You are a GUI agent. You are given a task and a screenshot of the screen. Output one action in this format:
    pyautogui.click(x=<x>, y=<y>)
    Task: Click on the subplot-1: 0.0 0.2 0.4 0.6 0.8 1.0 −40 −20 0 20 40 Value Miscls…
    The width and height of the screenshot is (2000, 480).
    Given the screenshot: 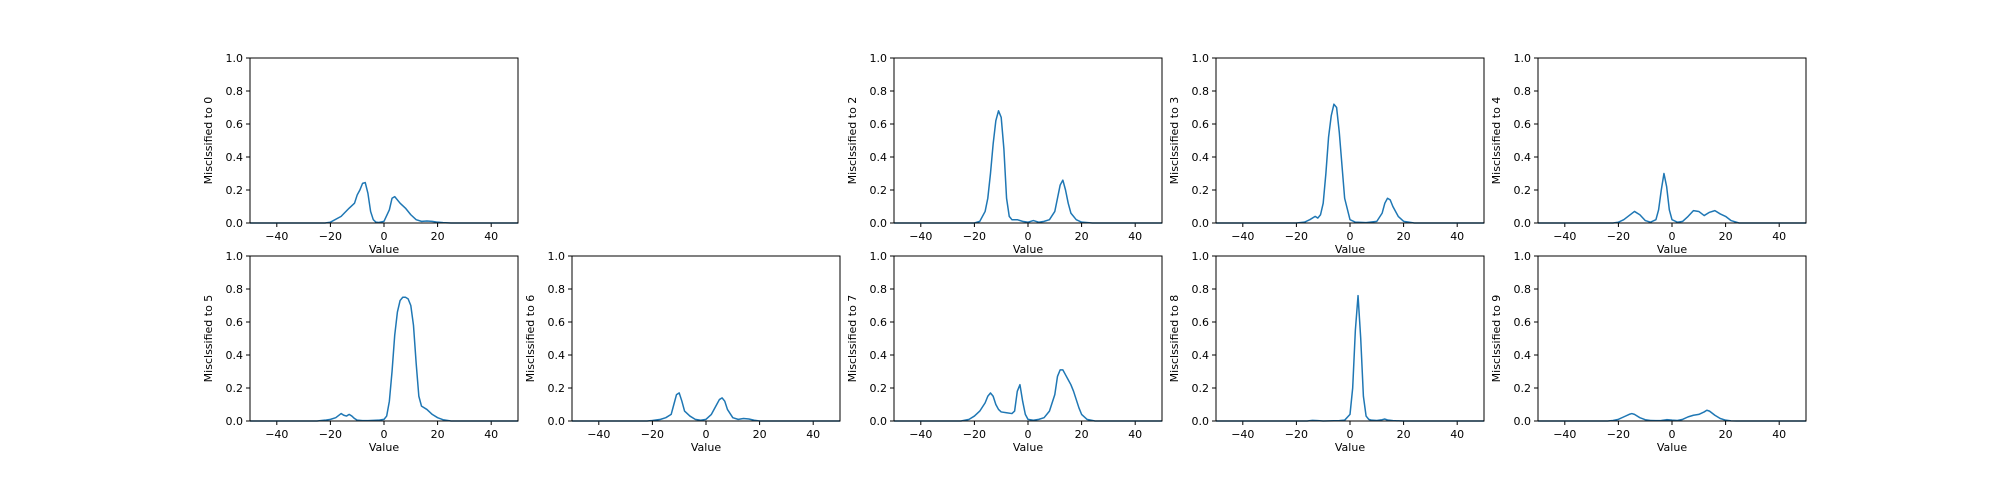 What is the action you would take?
    pyautogui.click(x=1004, y=154)
    